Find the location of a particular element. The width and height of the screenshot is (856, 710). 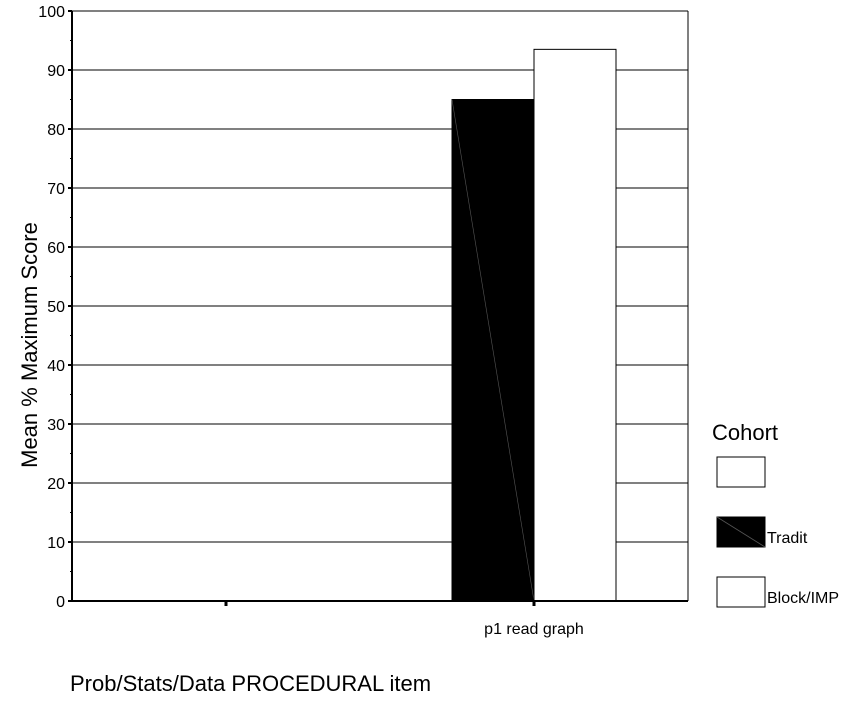

legend-label: Block/IMP is located at coordinates (803, 598).